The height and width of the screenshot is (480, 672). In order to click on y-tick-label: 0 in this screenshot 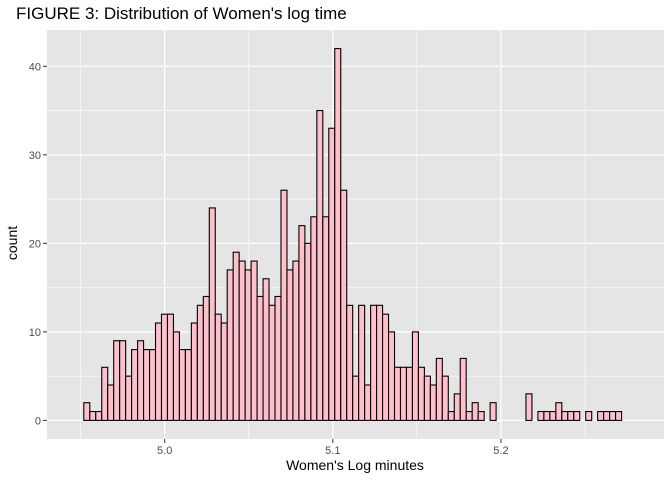, I will do `click(38, 421)`.